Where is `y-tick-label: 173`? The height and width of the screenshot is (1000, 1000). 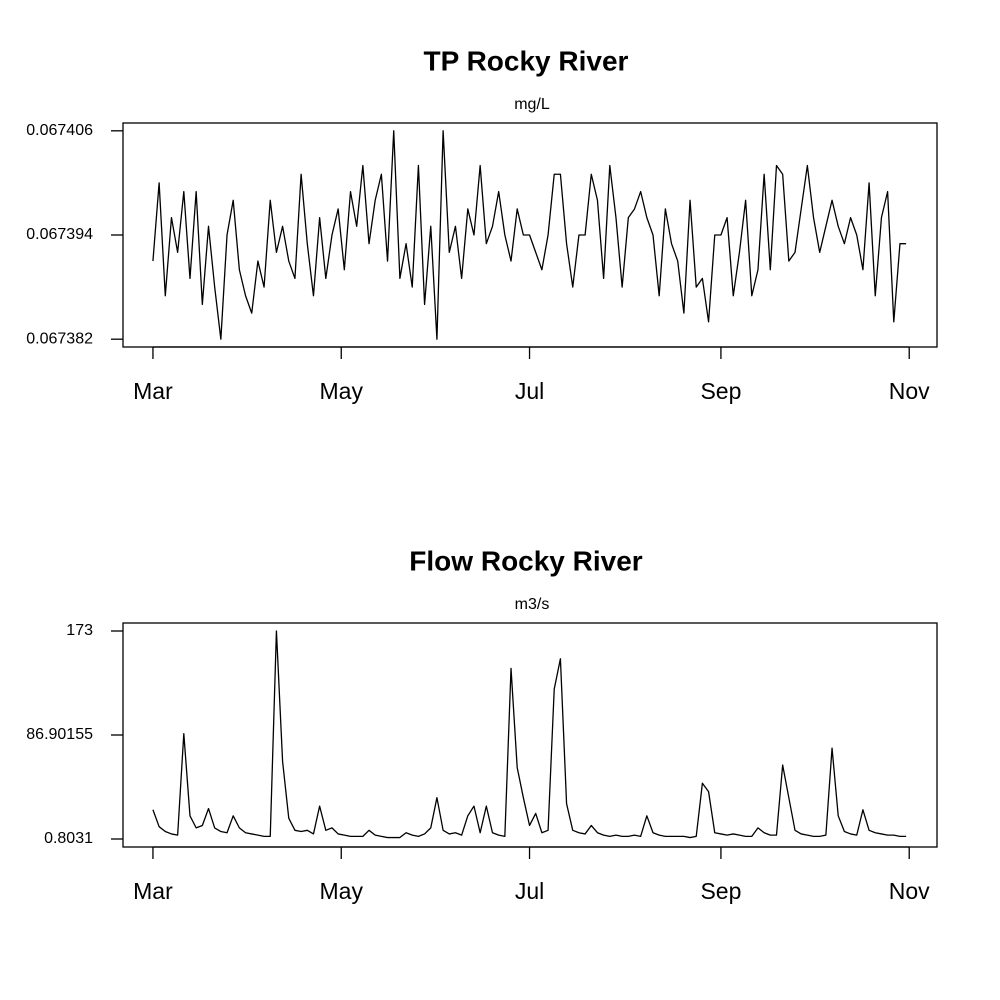 y-tick-label: 173 is located at coordinates (79, 630).